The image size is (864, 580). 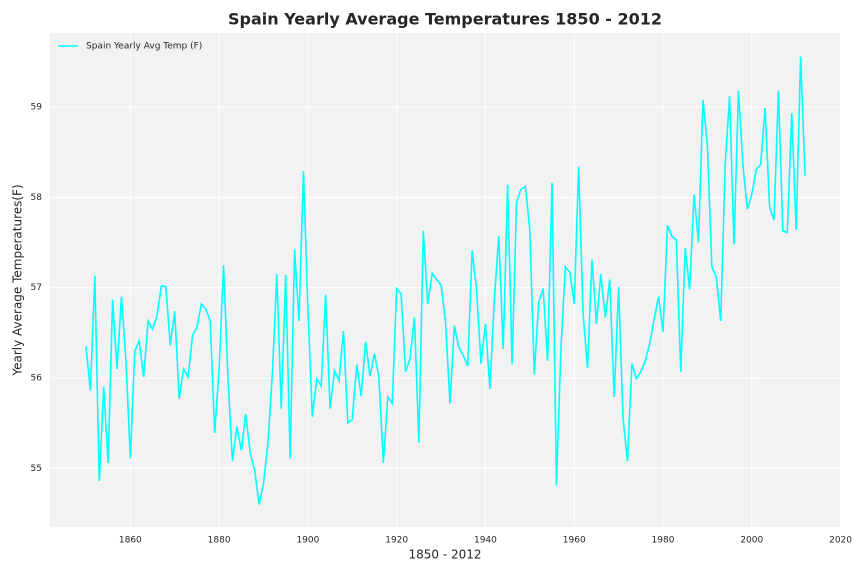 I want to click on legend-label: Spain Yearly Avg Temp (F), so click(x=144, y=47).